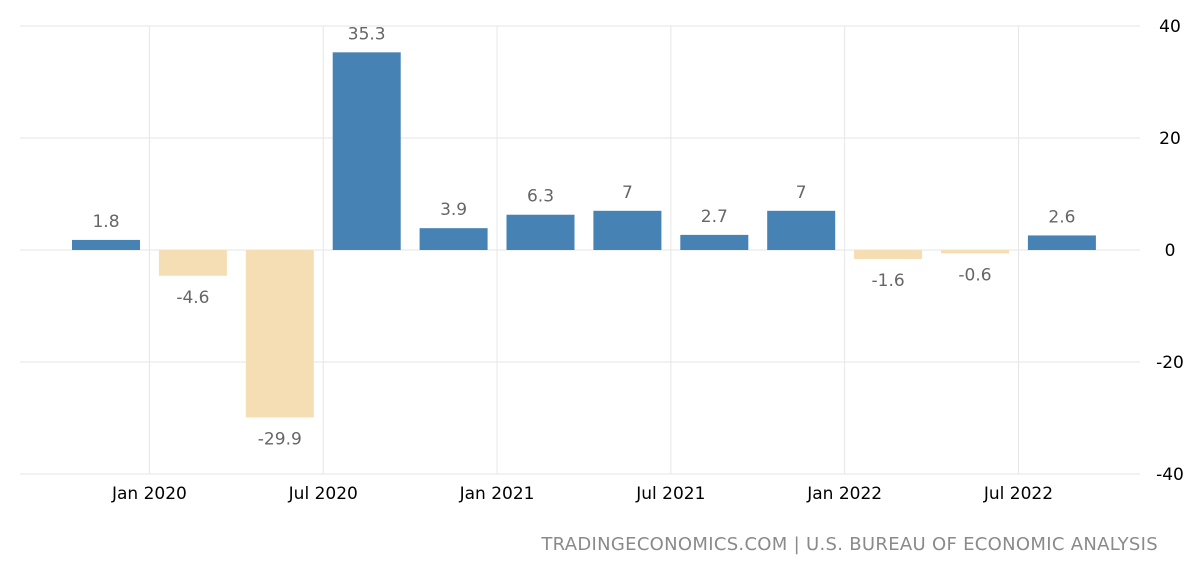 The height and width of the screenshot is (566, 1200). What do you see at coordinates (1170, 139) in the screenshot?
I see `y-tick-label: 20` at bounding box center [1170, 139].